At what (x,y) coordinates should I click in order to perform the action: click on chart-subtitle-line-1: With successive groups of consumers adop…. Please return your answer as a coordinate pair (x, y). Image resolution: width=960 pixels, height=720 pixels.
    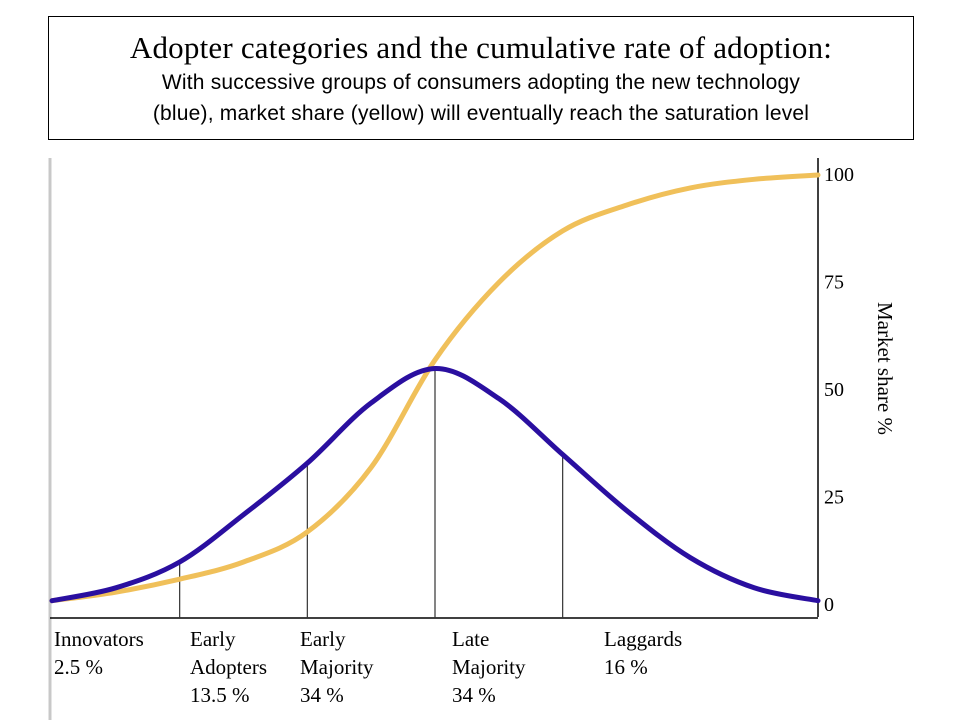
    Looking at the image, I should click on (481, 82).